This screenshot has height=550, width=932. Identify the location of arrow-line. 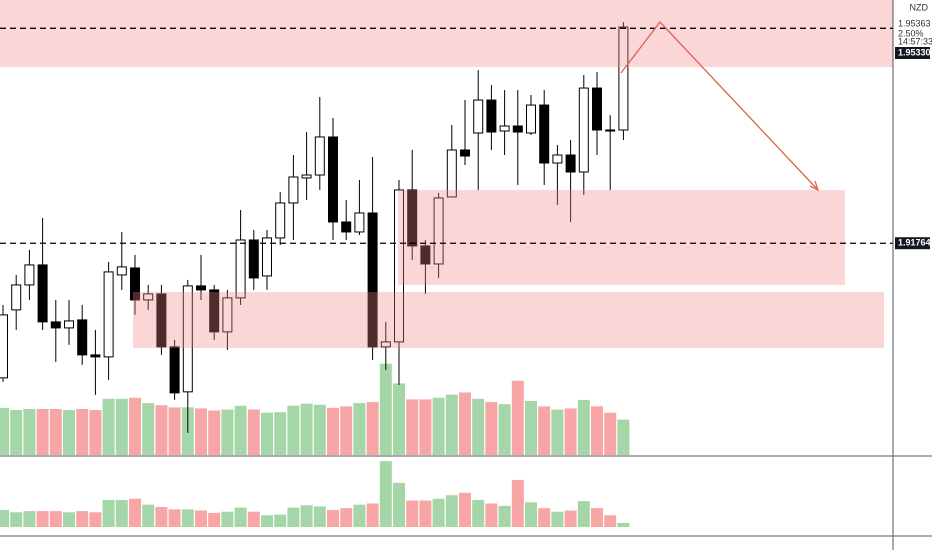
(719, 105).